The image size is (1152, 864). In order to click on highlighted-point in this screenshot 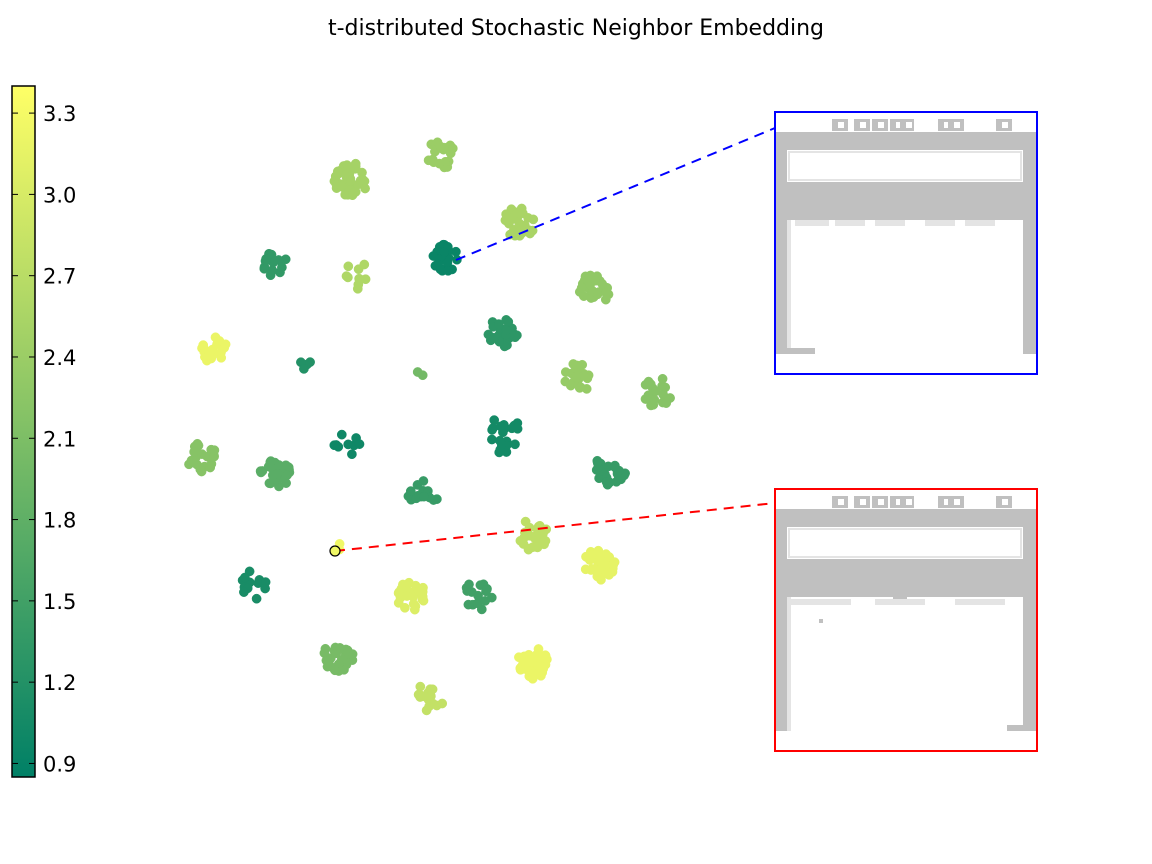, I will do `click(335, 551)`.